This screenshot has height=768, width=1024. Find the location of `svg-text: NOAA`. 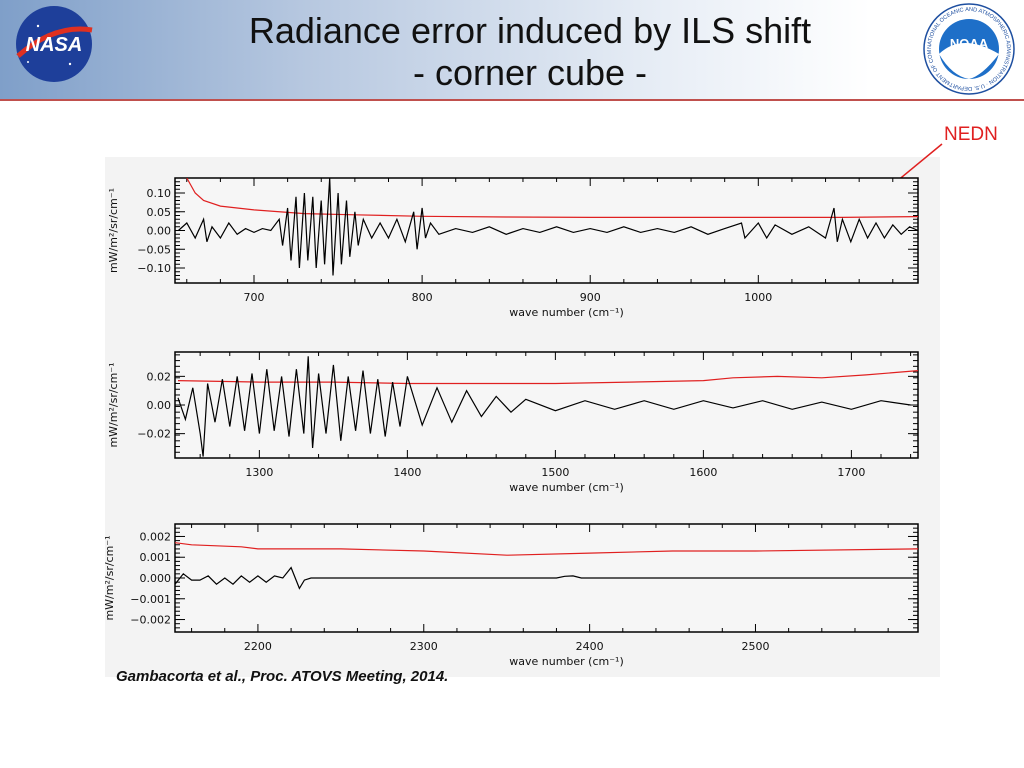

svg-text: NOAA is located at coordinates (969, 43).